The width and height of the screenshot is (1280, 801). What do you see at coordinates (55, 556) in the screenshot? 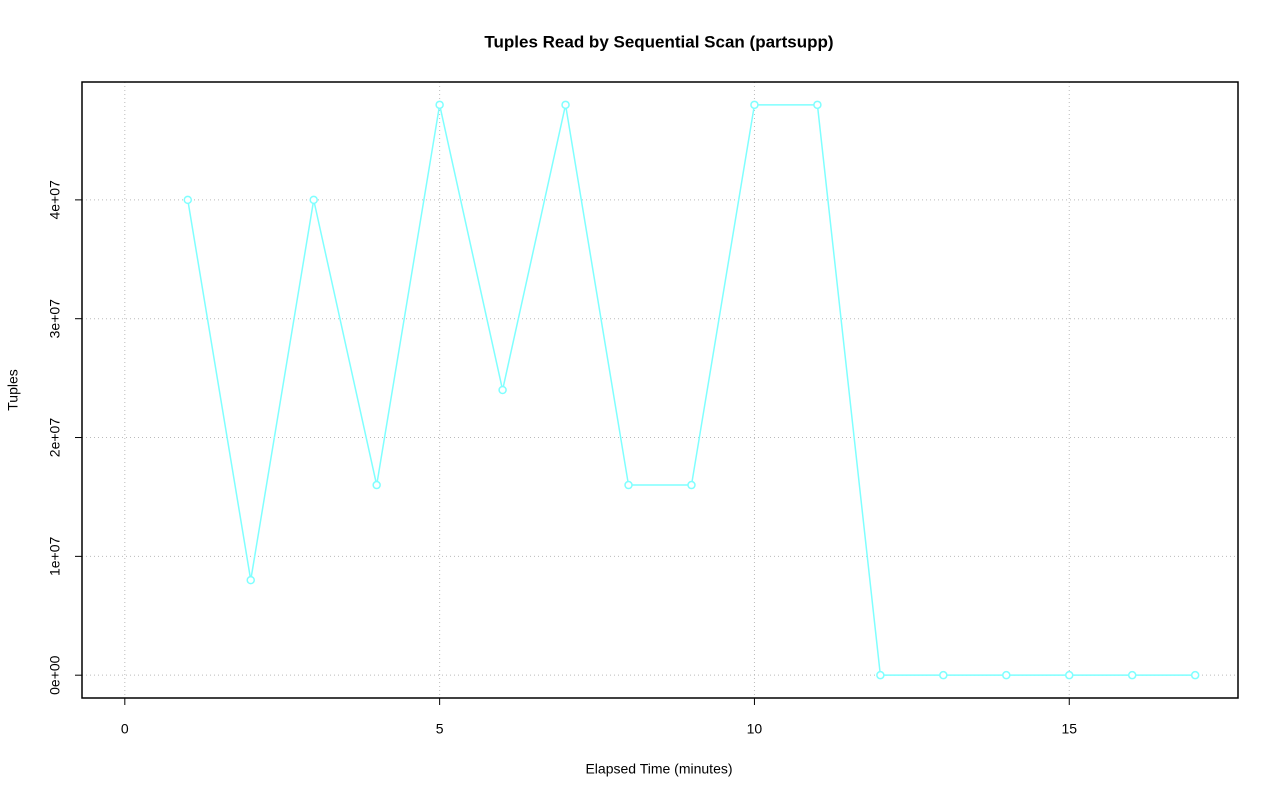
I see `y-tick-label: 1e+07` at bounding box center [55, 556].